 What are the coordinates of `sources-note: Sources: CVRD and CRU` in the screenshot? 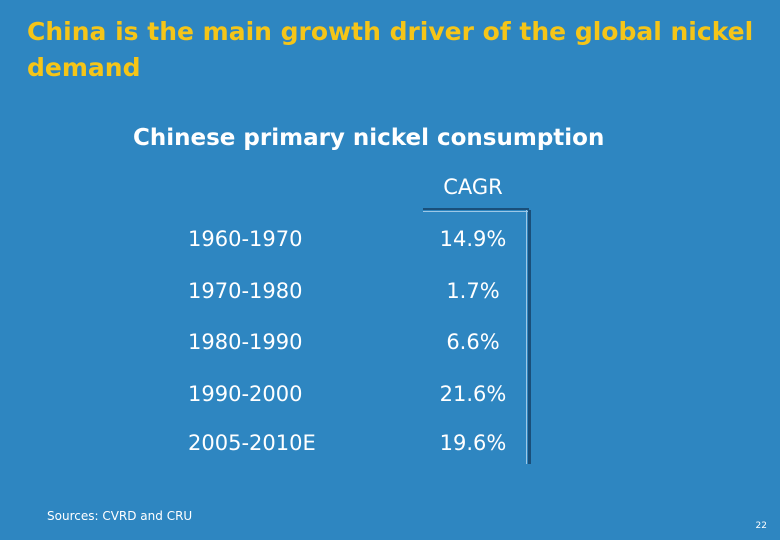 It's located at (120, 516).